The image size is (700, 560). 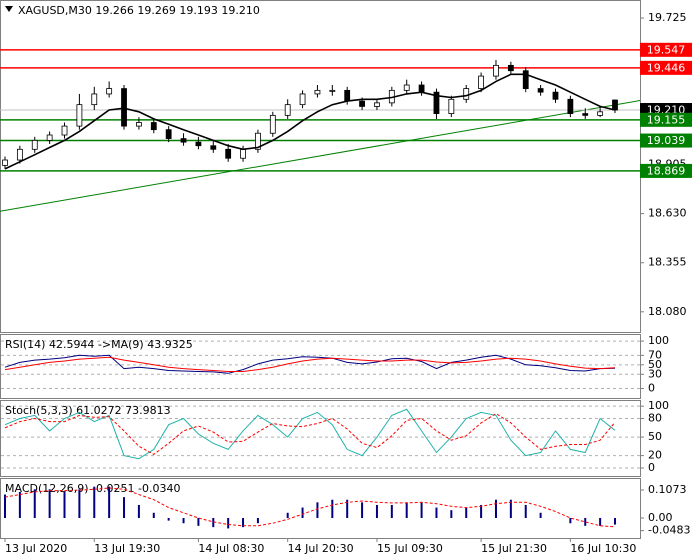 I want to click on y-tick-label: 18.080, so click(x=667, y=311).